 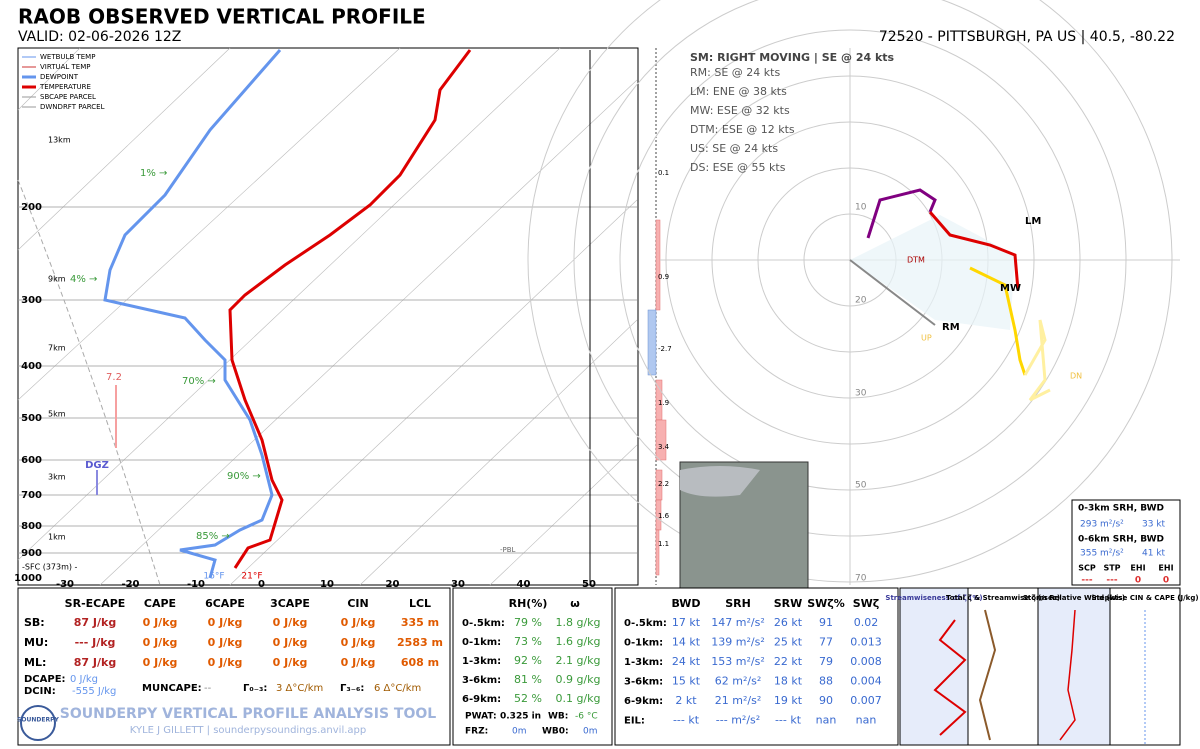 What do you see at coordinates (734, 148) in the screenshot?
I see `motion-label: US: SE @ 24 kts` at bounding box center [734, 148].